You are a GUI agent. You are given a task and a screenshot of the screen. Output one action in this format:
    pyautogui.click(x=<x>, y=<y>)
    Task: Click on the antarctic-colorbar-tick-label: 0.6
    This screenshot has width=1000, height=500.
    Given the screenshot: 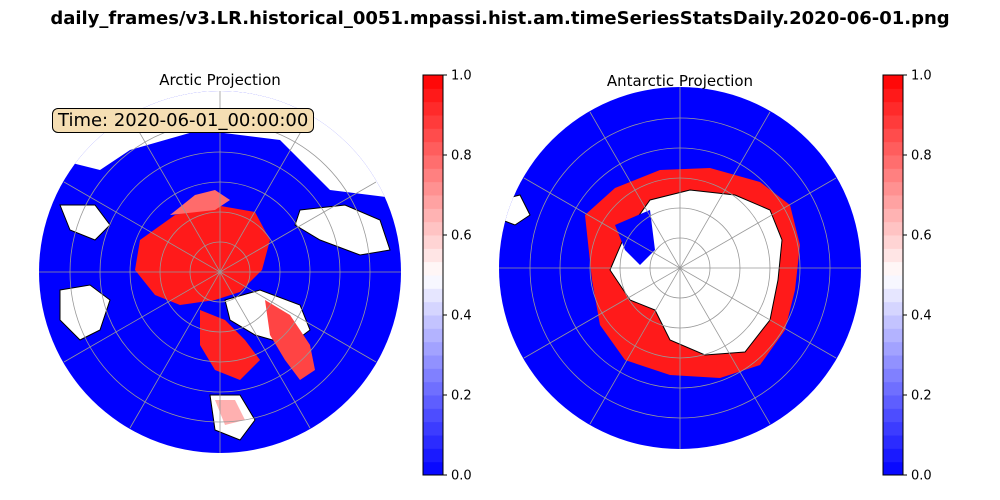 What is the action you would take?
    pyautogui.click(x=921, y=236)
    